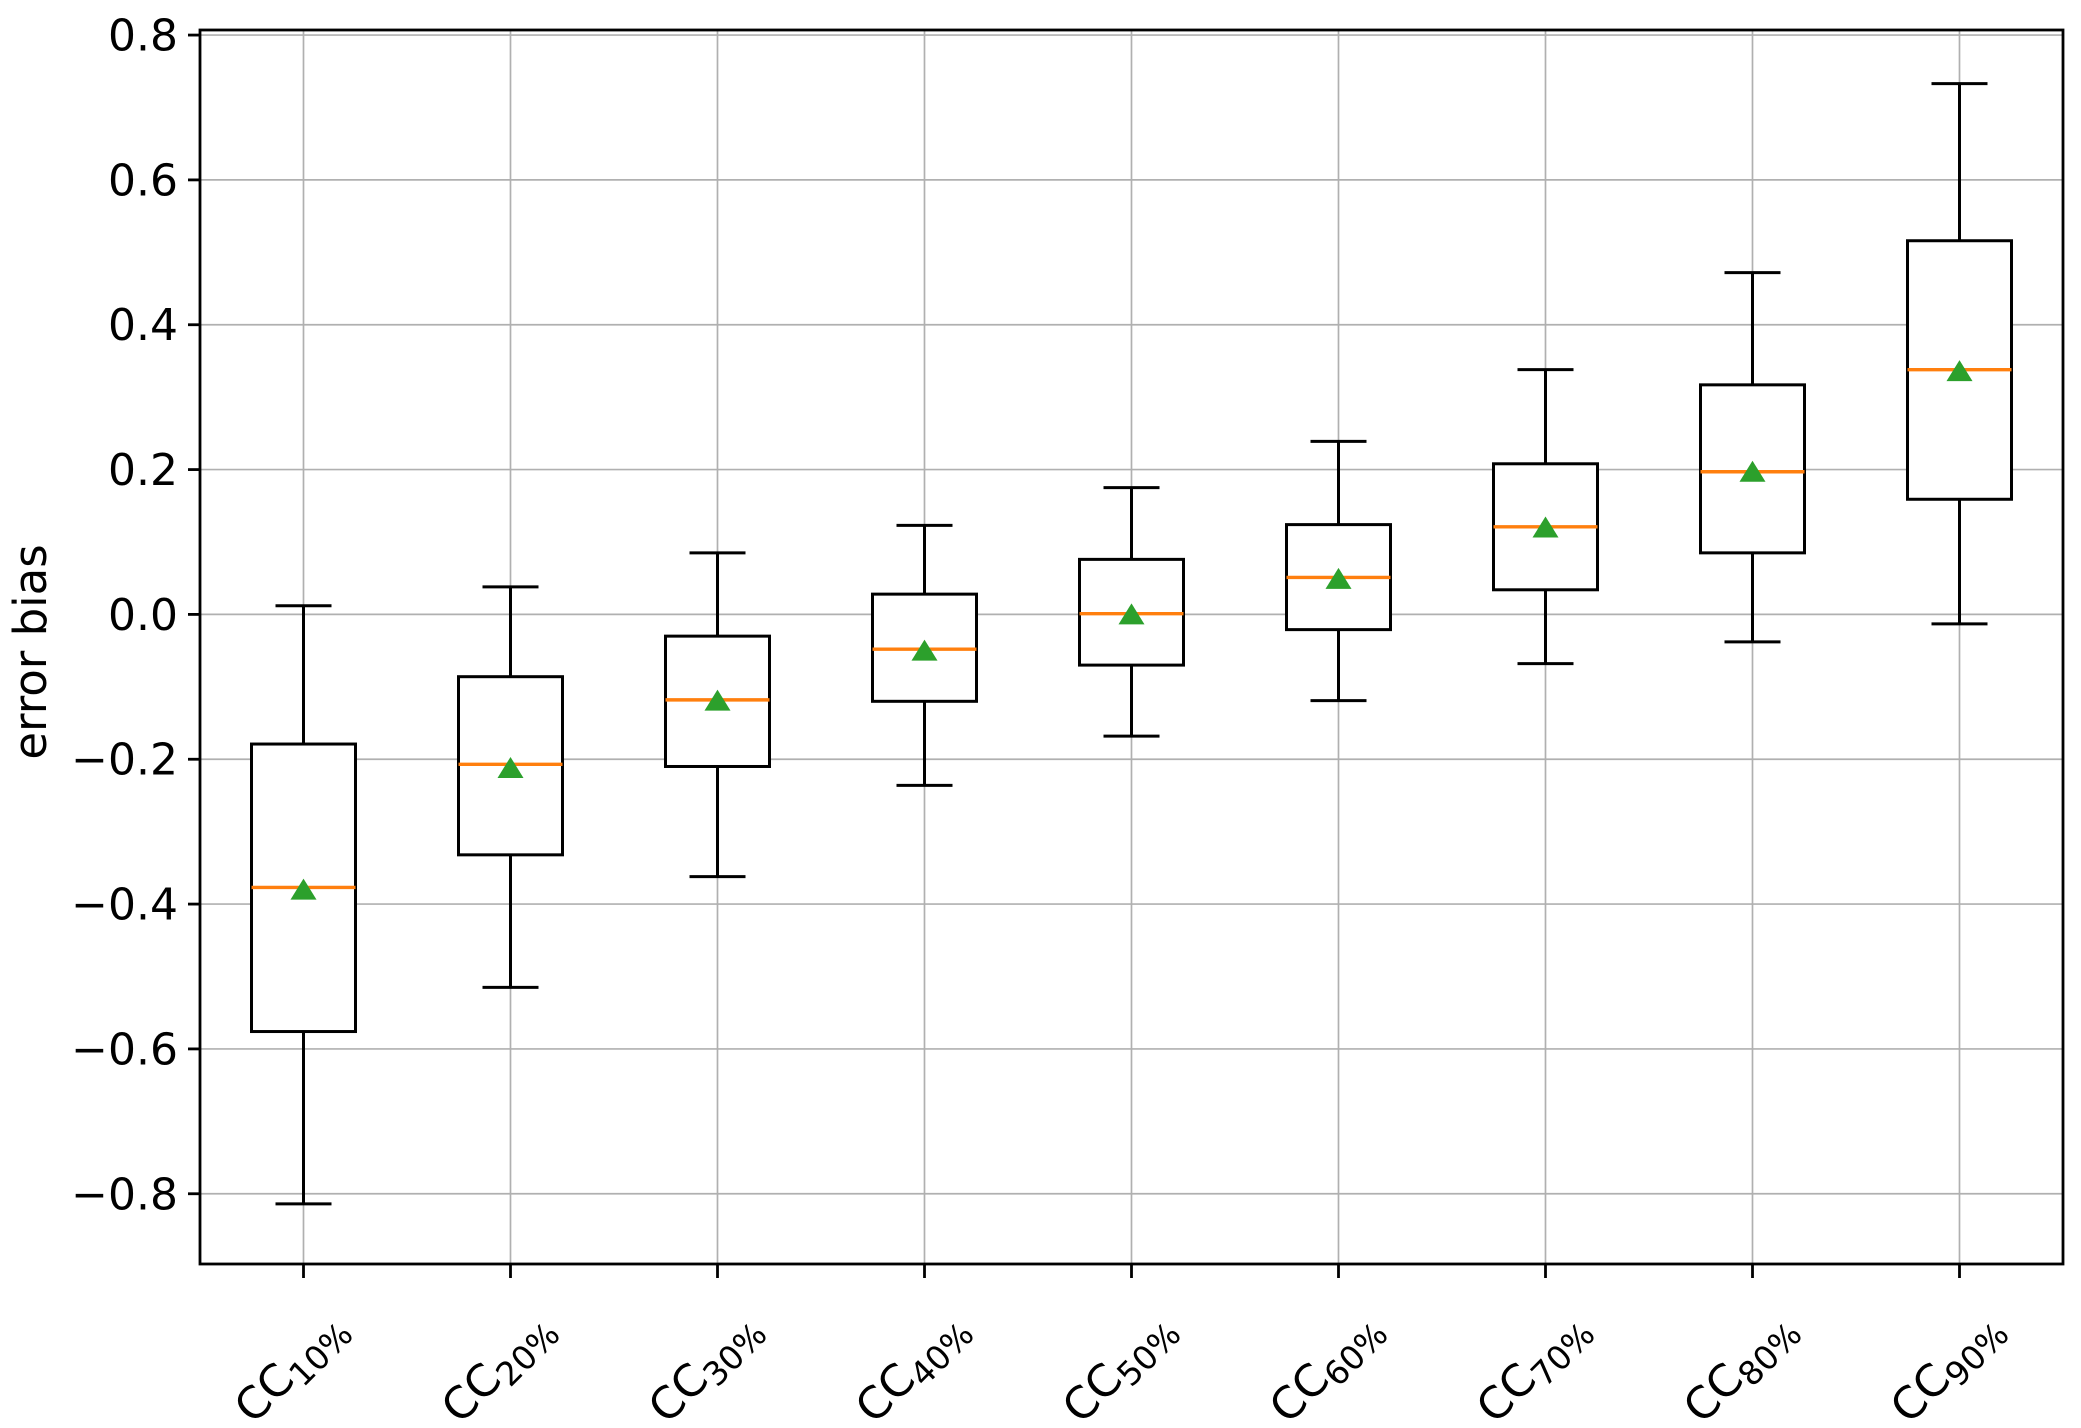 This screenshot has height=1428, width=2081. Describe the element at coordinates (1949, 1363) in the screenshot. I see `x-tick-label-CC90%: CC90%` at that location.